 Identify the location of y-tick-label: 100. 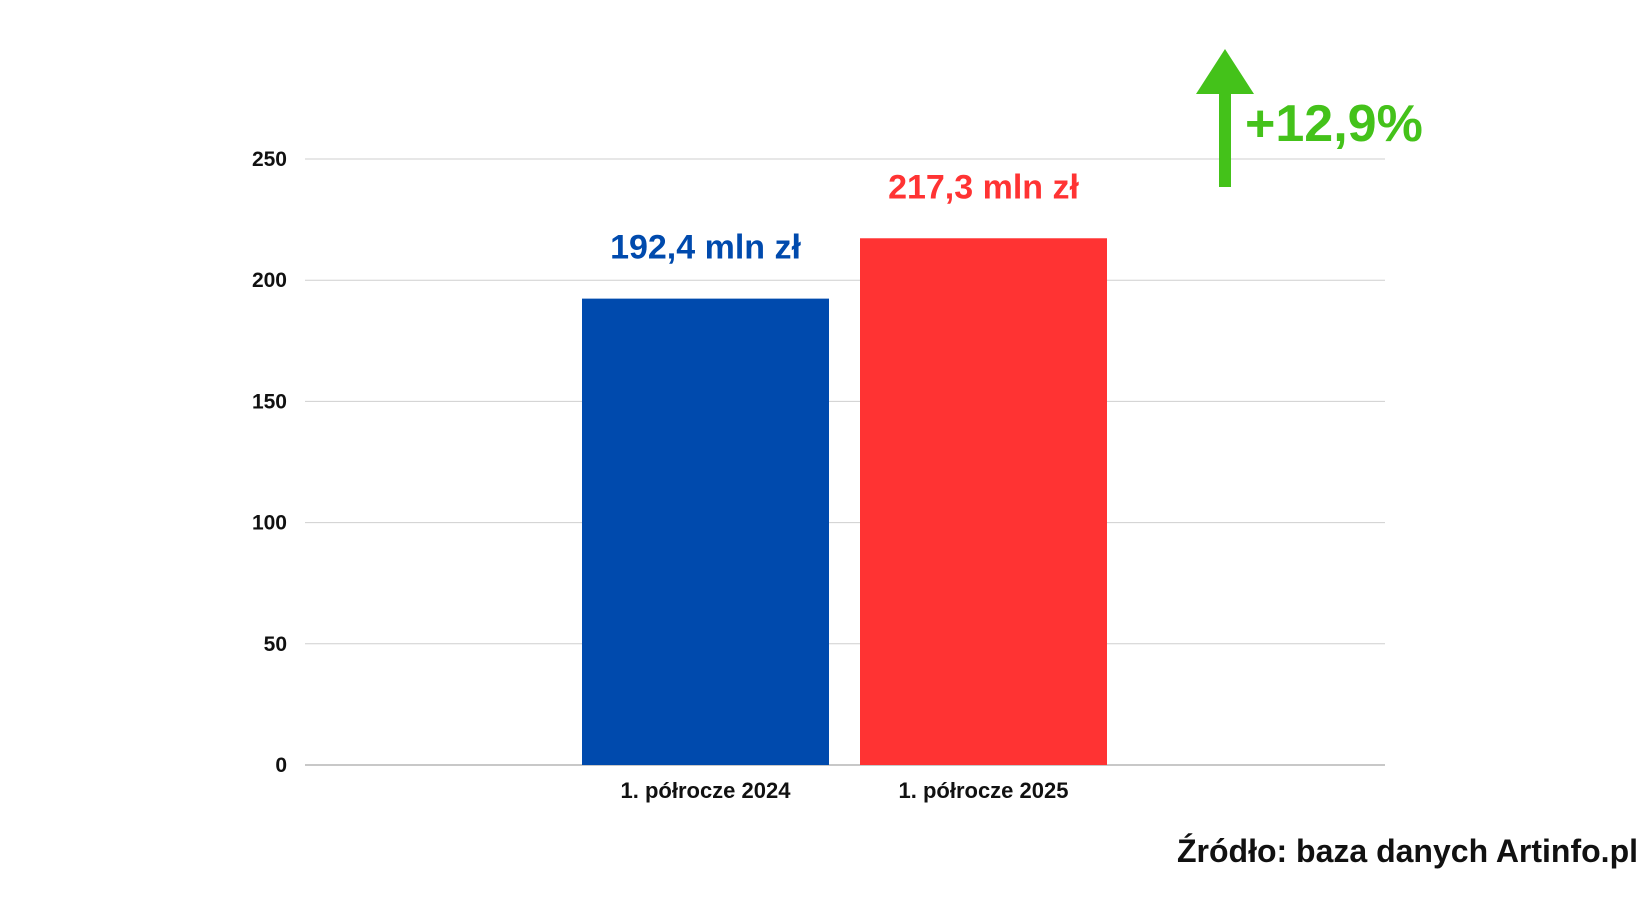
(269, 523).